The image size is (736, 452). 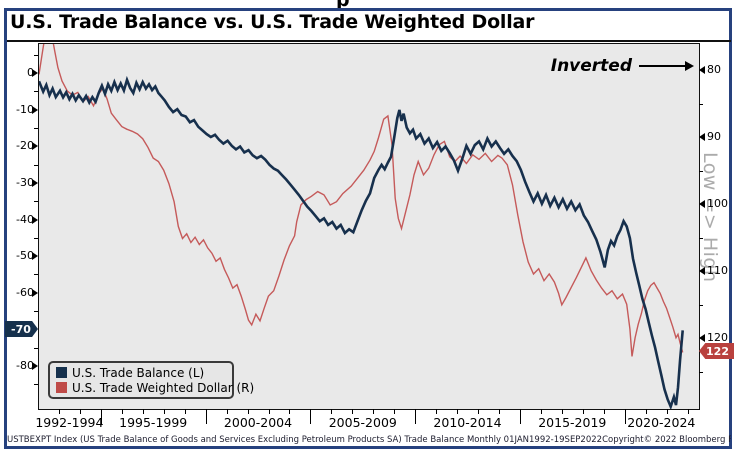 What do you see at coordinates (163, 387) in the screenshot?
I see `legend-label: U.S. Trade Weighted Dollar (R)` at bounding box center [163, 387].